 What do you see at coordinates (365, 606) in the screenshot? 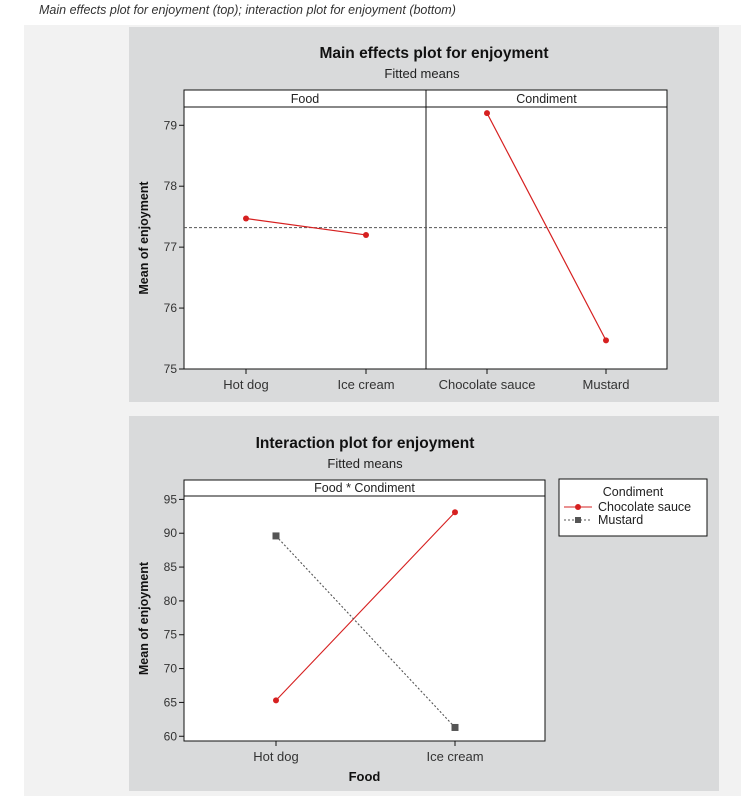
I see `interaction-series-line` at bounding box center [365, 606].